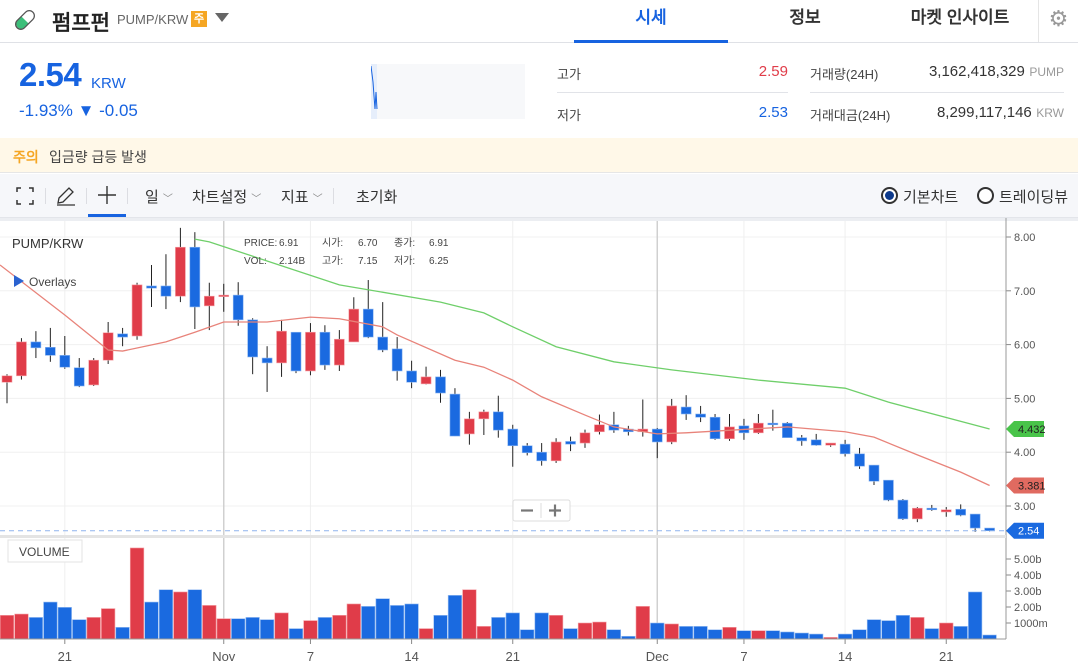  What do you see at coordinates (960, 17) in the screenshot?
I see `tab-market-insight: 마켓 인사이트` at bounding box center [960, 17].